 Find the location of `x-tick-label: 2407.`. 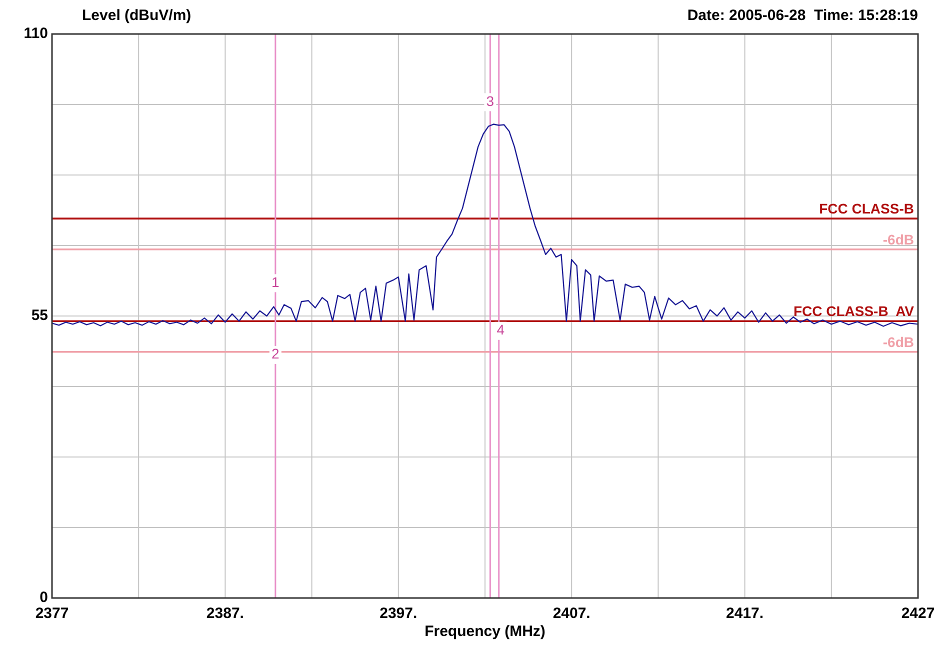

x-tick-label: 2407. is located at coordinates (571, 613).